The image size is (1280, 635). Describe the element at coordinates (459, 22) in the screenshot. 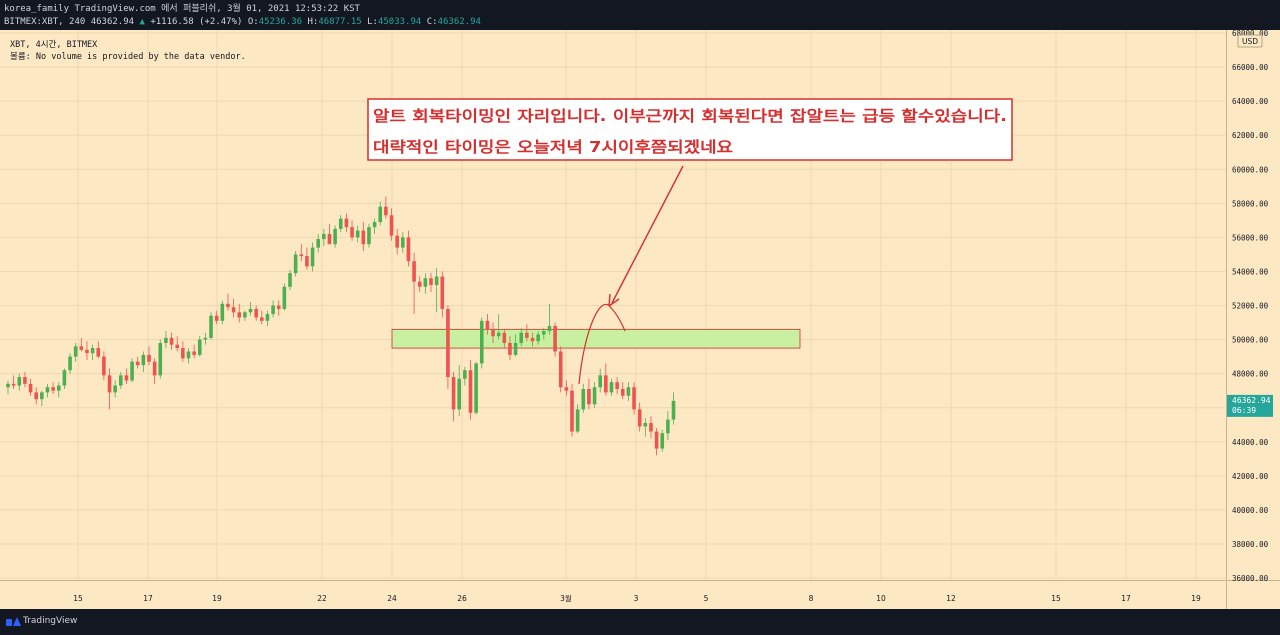

I see `close-value: 46362.94` at that location.